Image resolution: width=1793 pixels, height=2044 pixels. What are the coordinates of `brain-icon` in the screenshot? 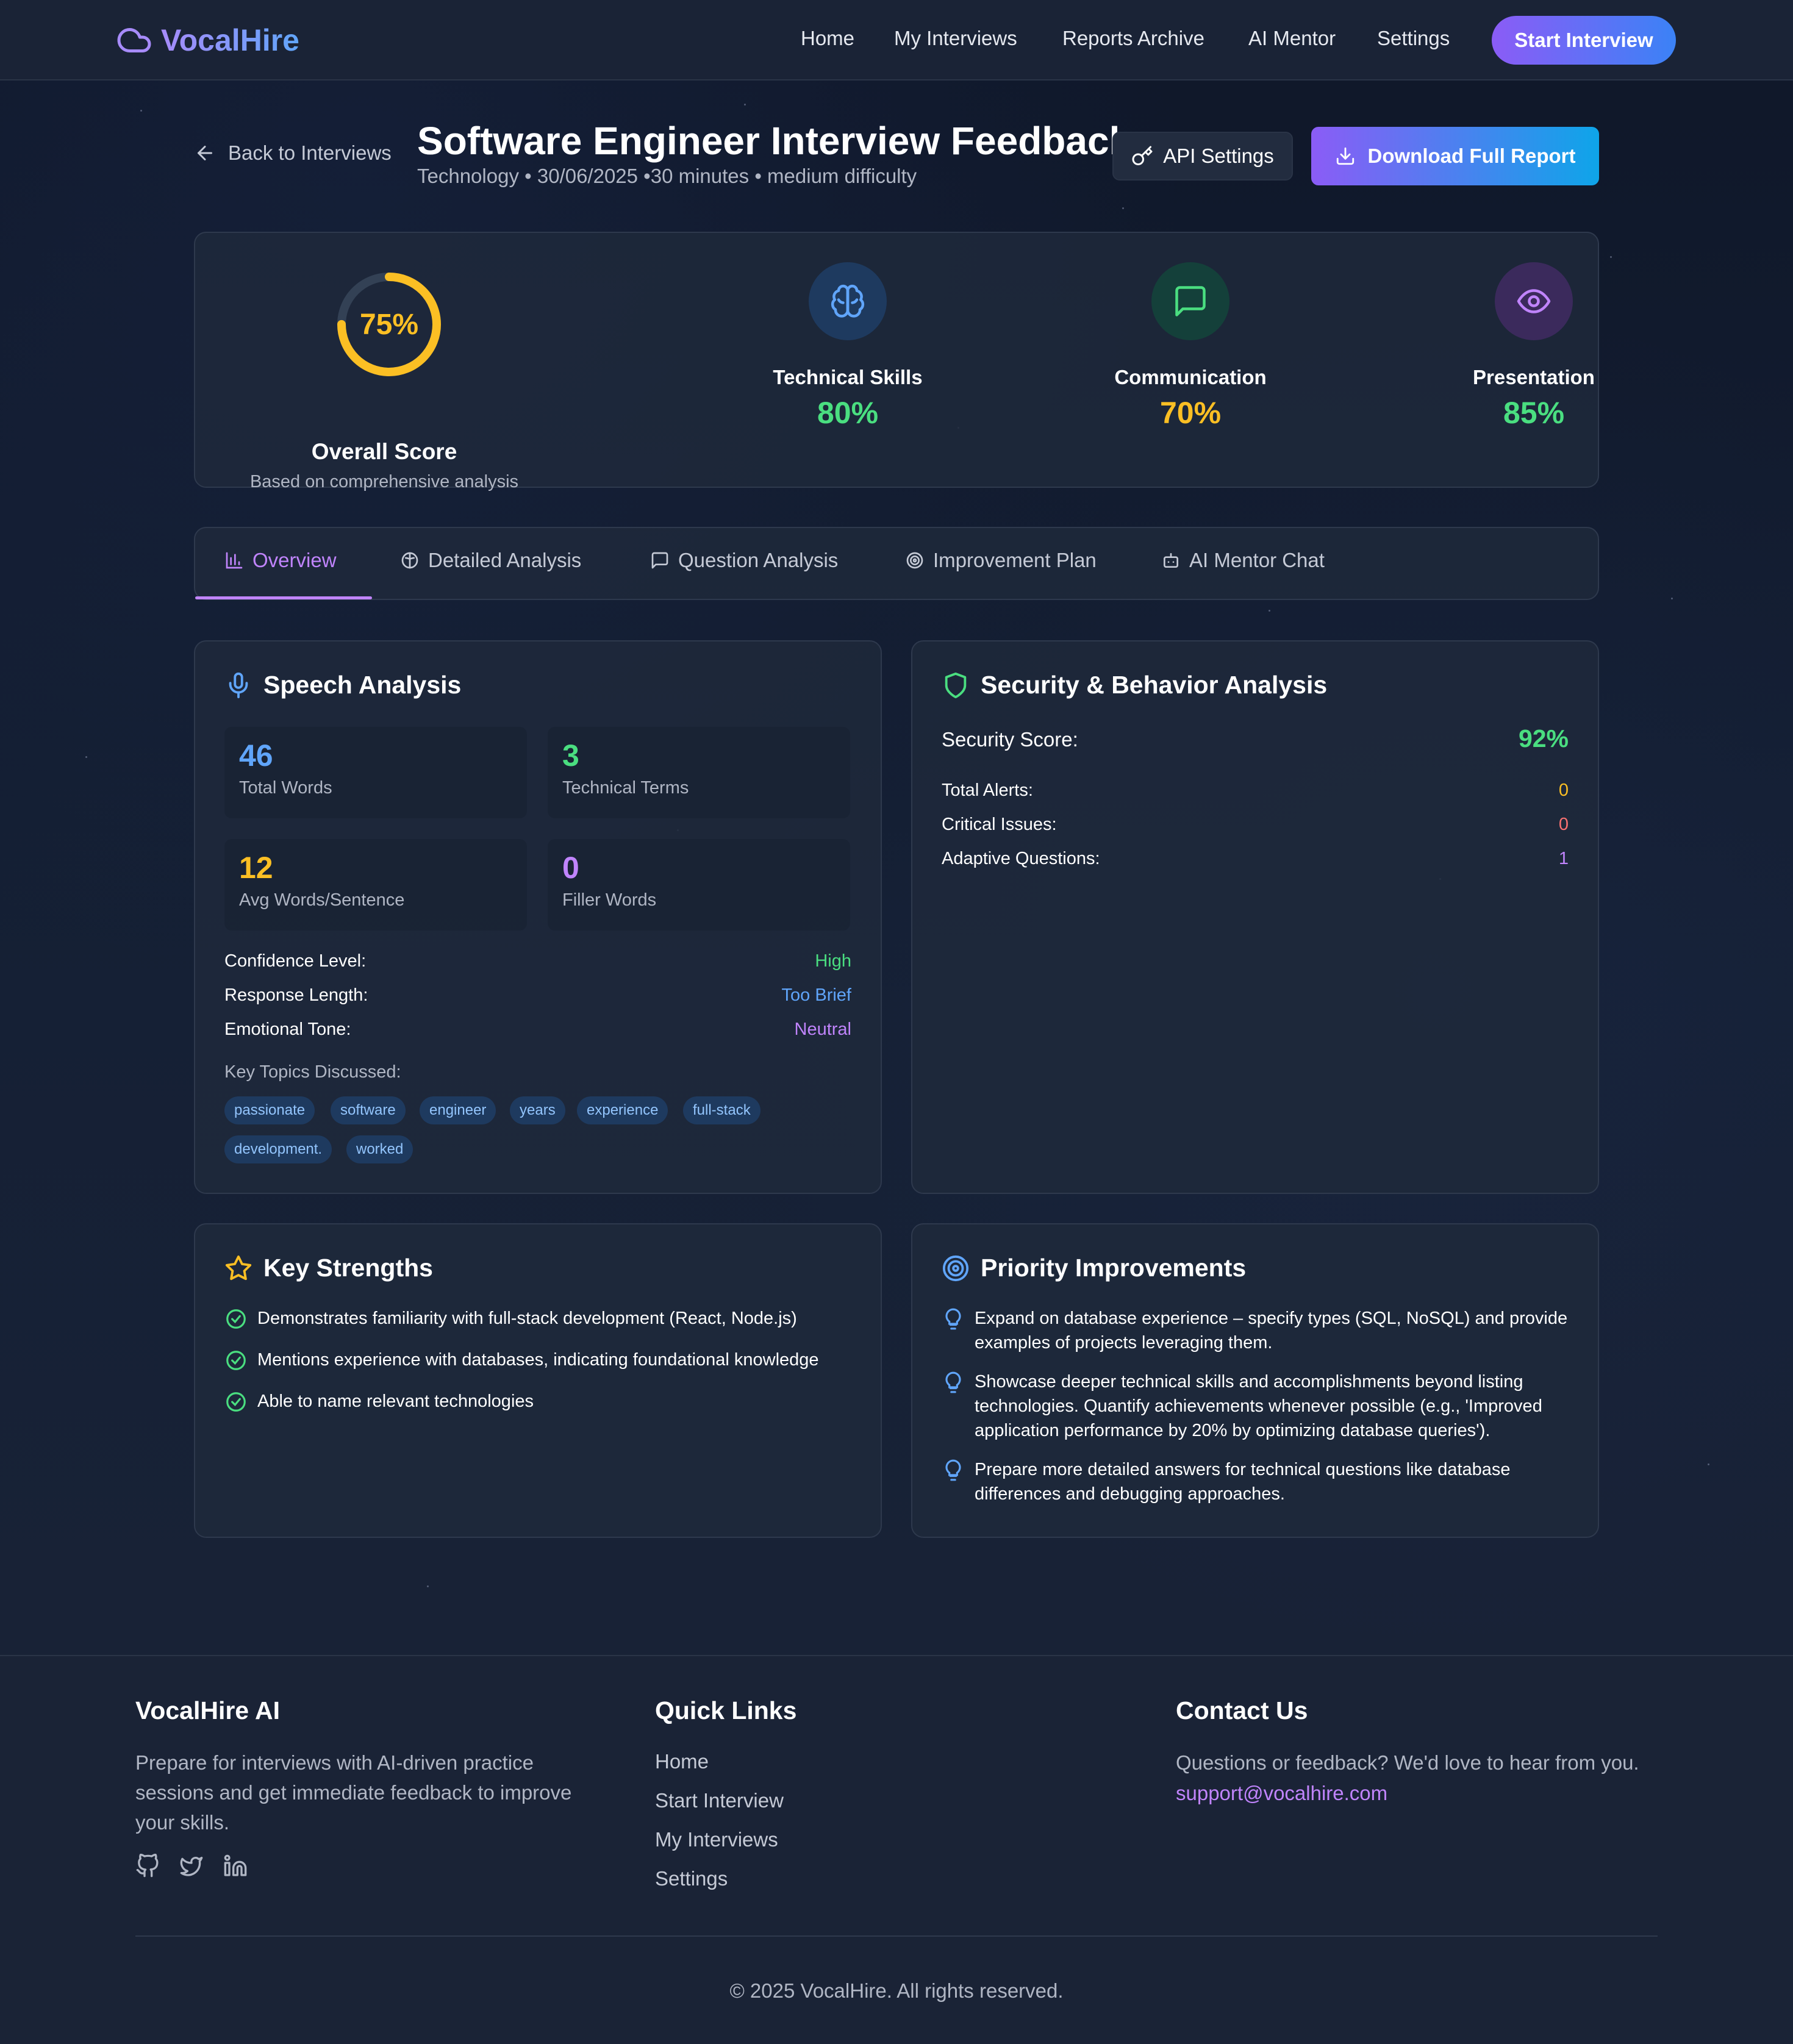 It's located at (409, 560).